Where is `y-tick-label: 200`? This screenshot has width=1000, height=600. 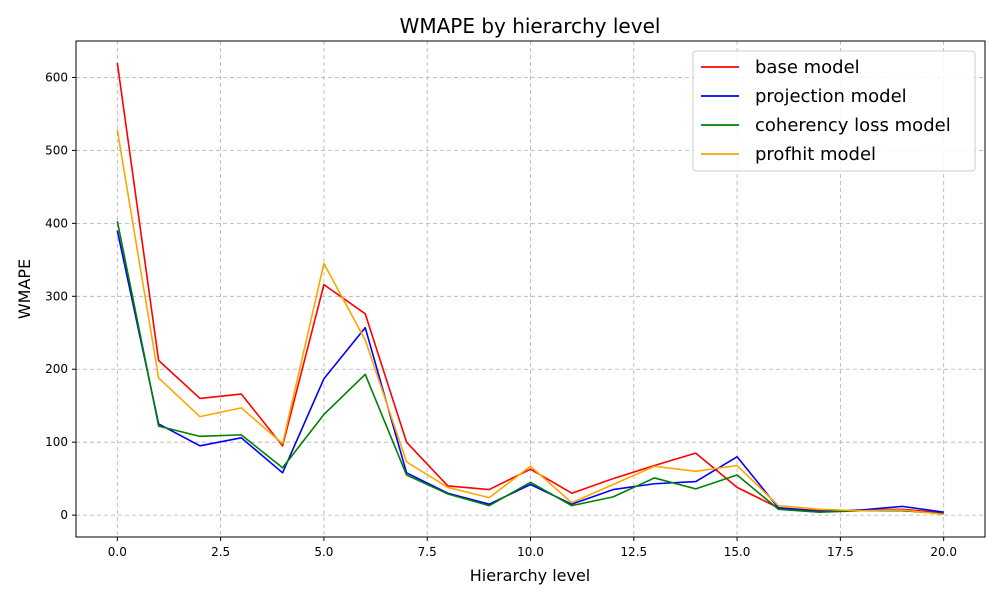
y-tick-label: 200 is located at coordinates (56, 369).